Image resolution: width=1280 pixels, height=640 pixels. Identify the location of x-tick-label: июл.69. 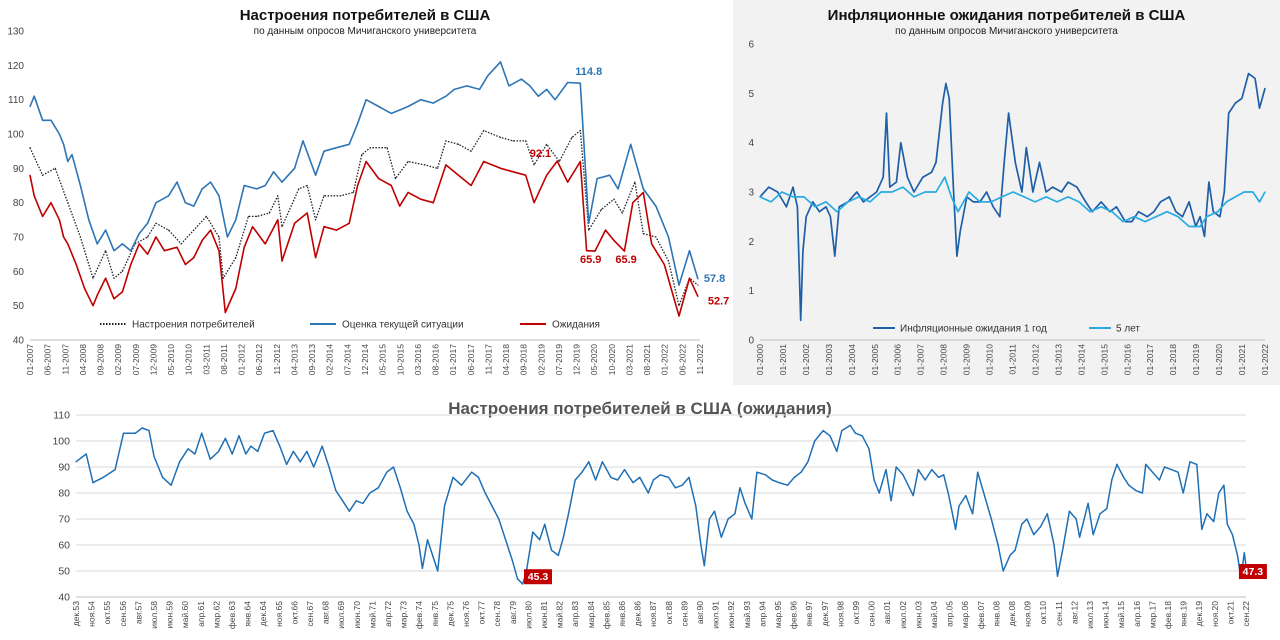
(341, 615).